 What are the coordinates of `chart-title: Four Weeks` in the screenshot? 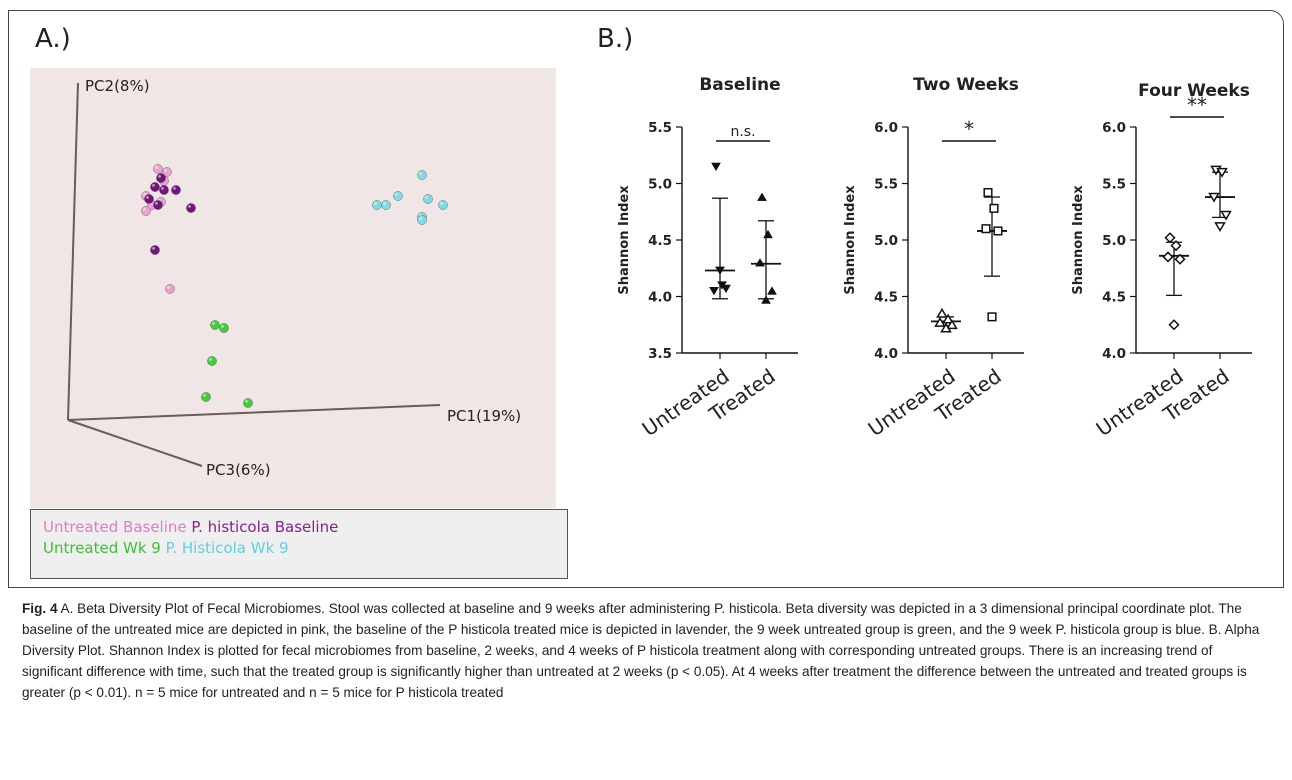 It's located at (1194, 91).